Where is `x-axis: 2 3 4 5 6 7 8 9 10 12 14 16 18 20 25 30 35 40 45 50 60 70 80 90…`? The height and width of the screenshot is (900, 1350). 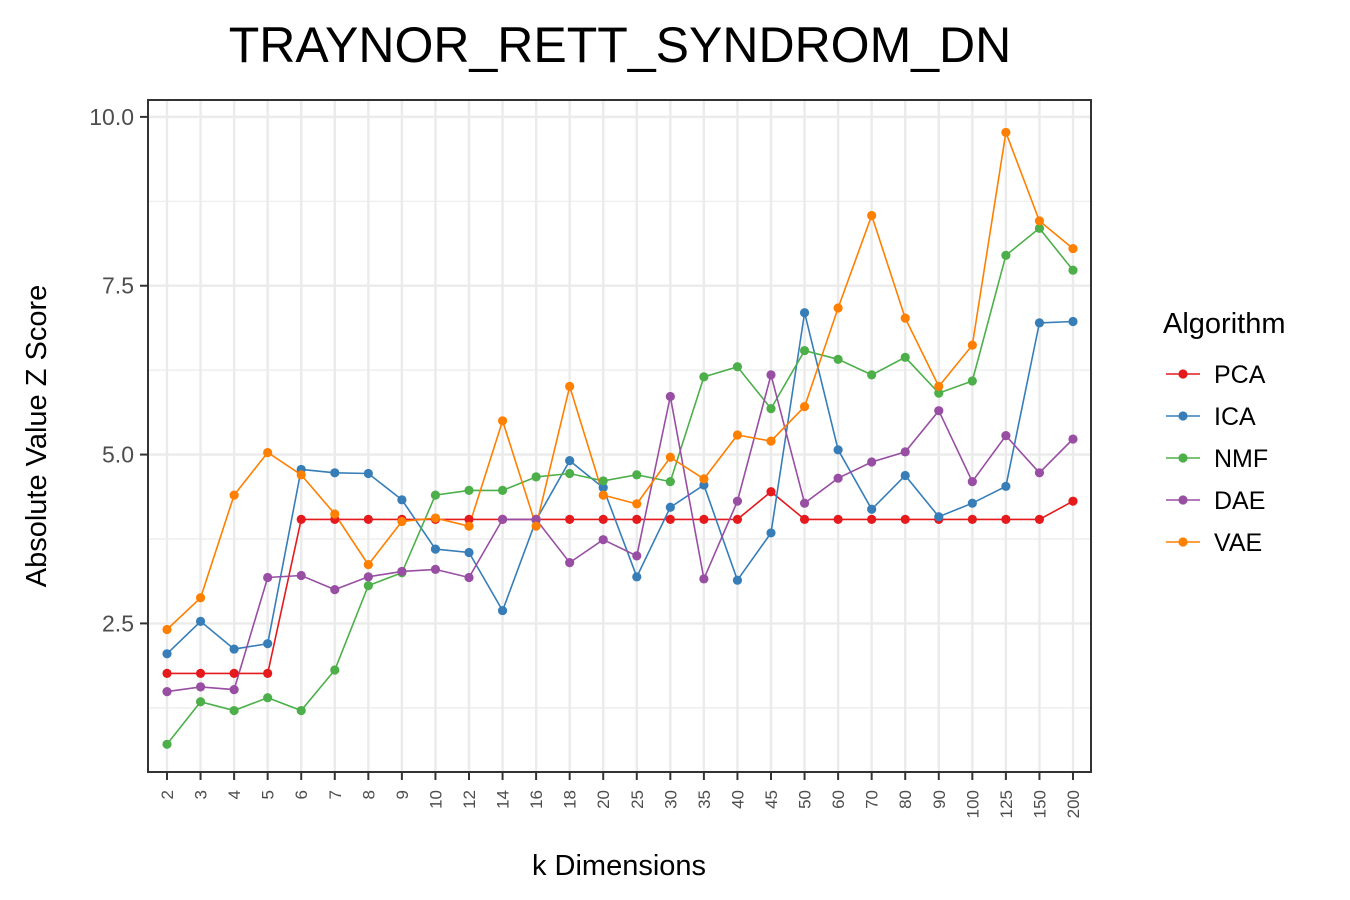
x-axis: 2 3 4 5 6 7 8 9 10 12 14 16 18 20 25 30 35 40 45 50 60 70 80 90… is located at coordinates (620, 795).